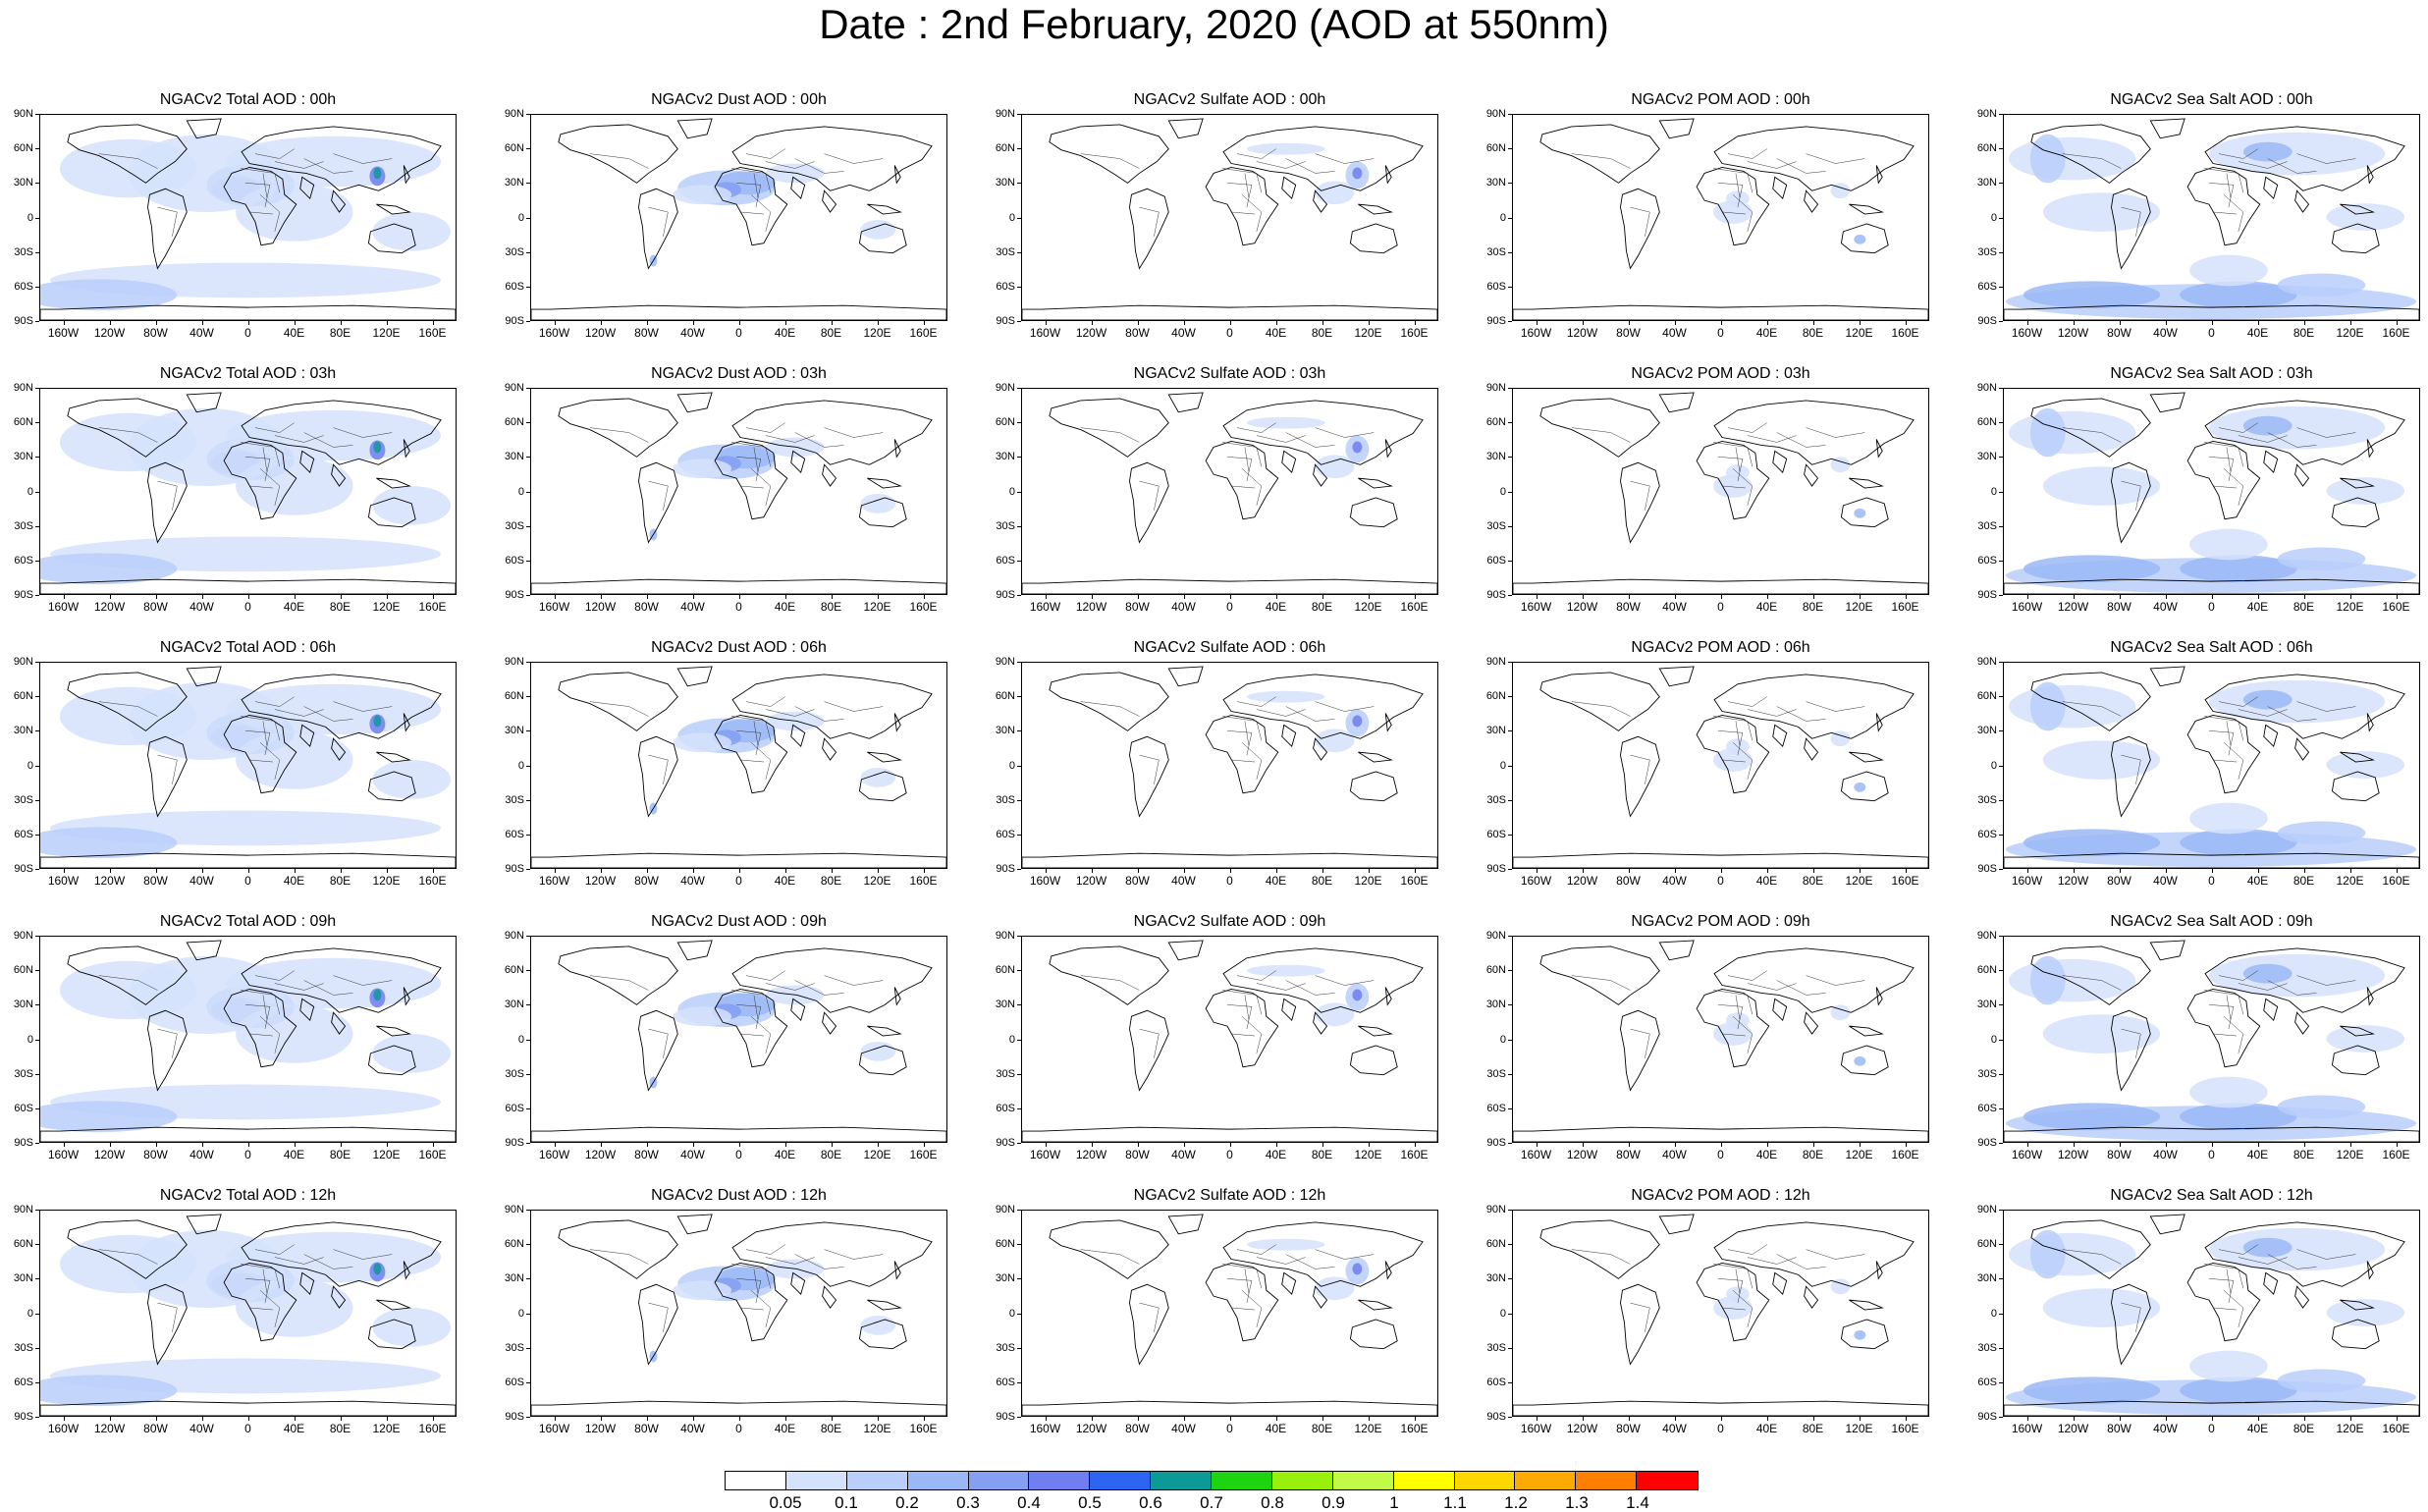 This screenshot has height=1512, width=2428. I want to click on longitude-label: 120W, so click(1091, 1155).